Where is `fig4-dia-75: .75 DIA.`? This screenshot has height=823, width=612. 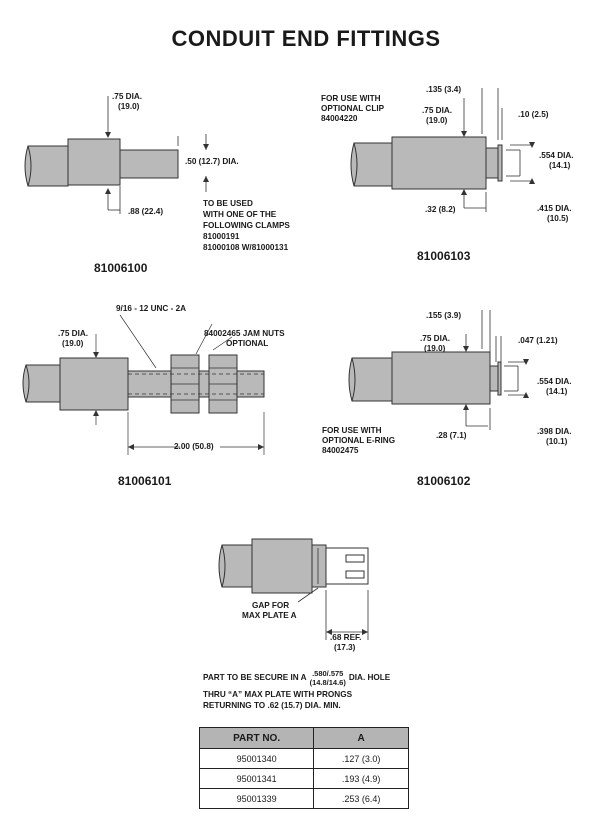 fig4-dia-75: .75 DIA. is located at coordinates (435, 338).